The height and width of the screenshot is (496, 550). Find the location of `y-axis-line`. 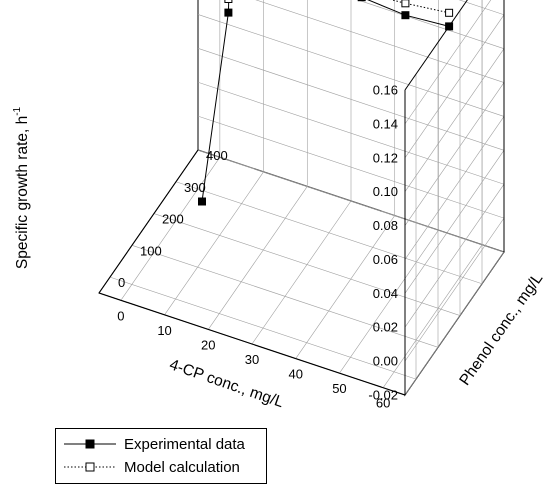

y-axis-line is located at coordinates (148, 221).